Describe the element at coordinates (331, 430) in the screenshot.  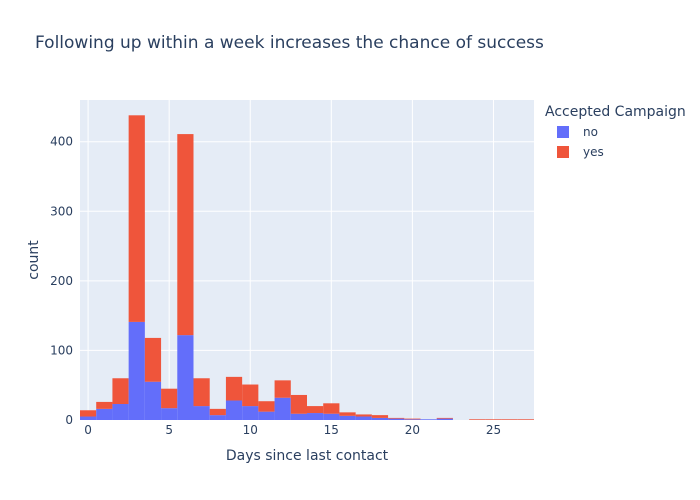
I see `x-tick-label: 15` at that location.